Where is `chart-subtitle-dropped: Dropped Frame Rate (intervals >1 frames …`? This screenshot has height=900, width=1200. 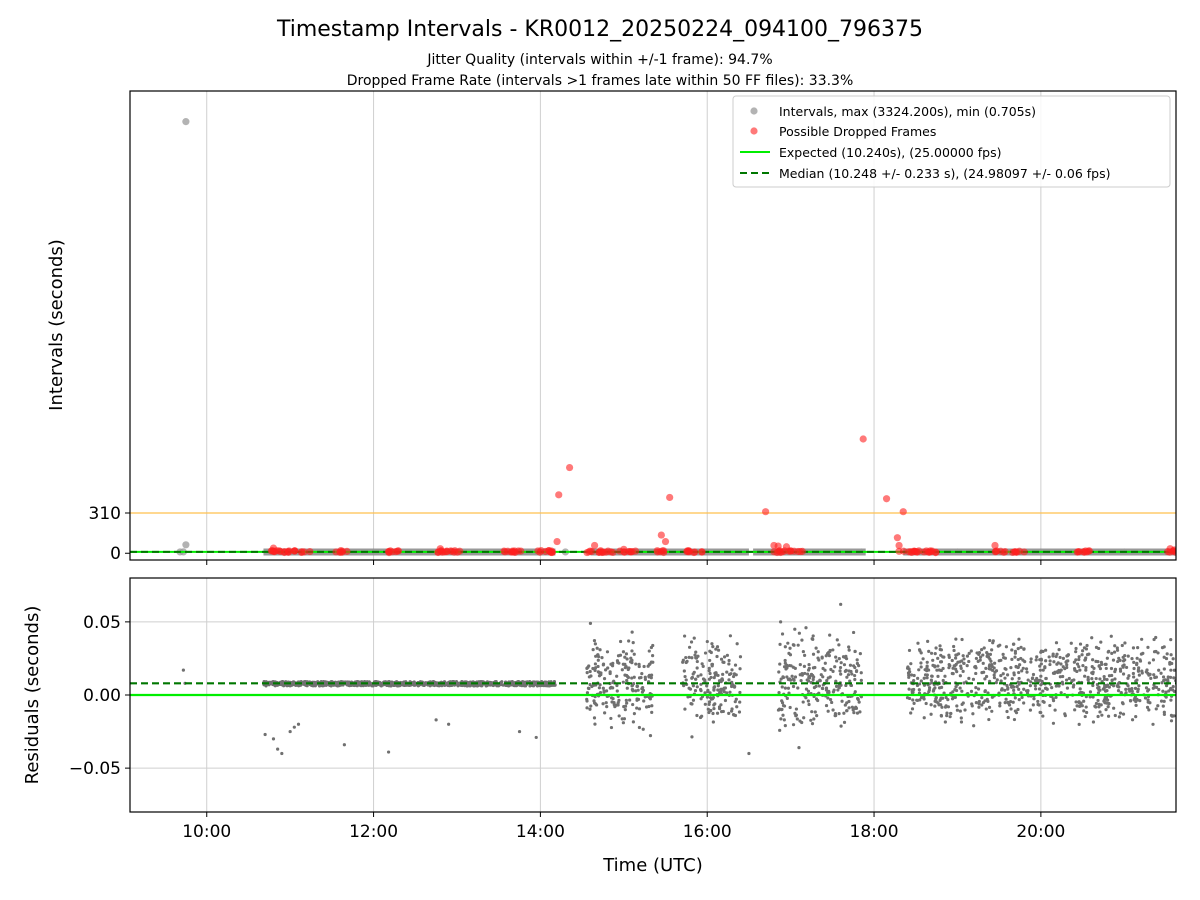 chart-subtitle-dropped: Dropped Frame Rate (intervals >1 frames … is located at coordinates (600, 81).